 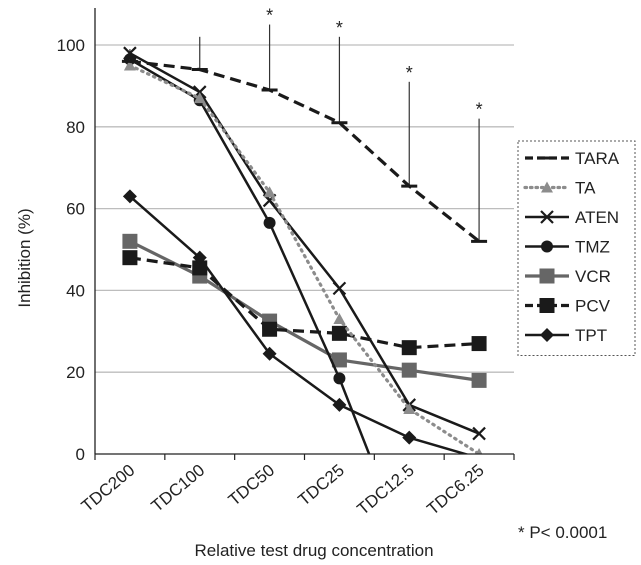 I want to click on x-tick-label: TDC12.5, so click(x=385, y=490).